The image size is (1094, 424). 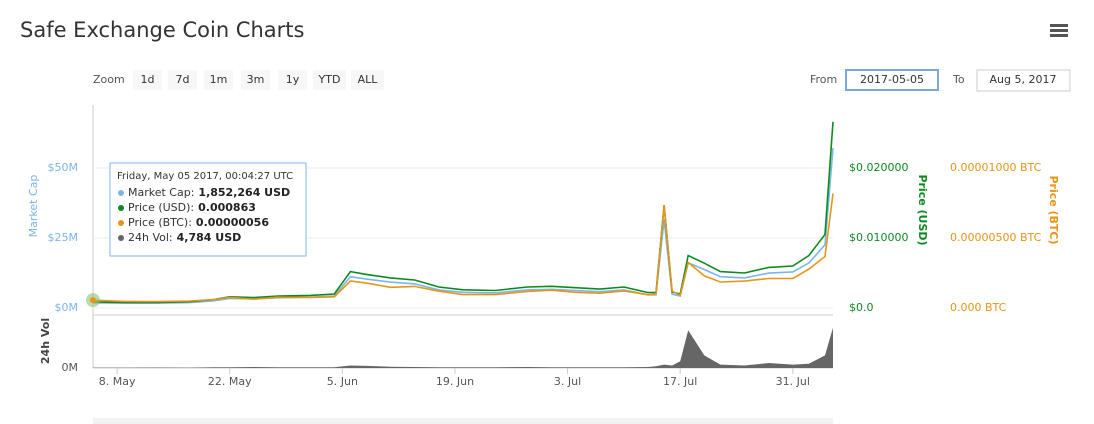 I want to click on tooltip-row: Price (USD): 0.000863, so click(x=192, y=207).